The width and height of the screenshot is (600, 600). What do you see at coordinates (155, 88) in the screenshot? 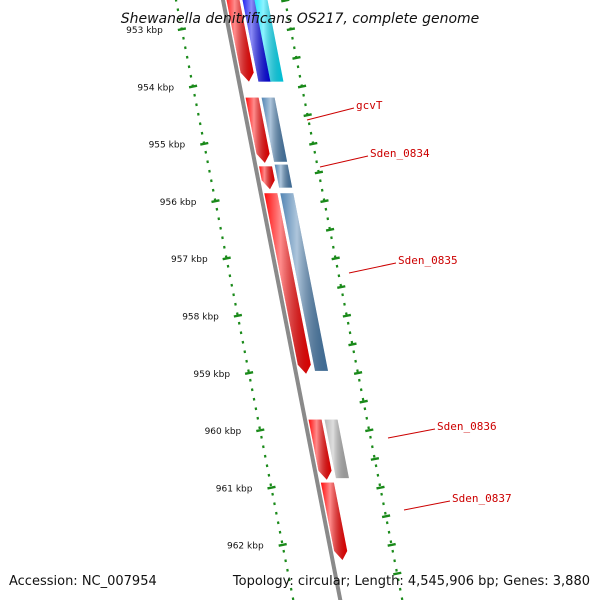
I see `ruler-tick-label: 954 kbp` at bounding box center [155, 88].